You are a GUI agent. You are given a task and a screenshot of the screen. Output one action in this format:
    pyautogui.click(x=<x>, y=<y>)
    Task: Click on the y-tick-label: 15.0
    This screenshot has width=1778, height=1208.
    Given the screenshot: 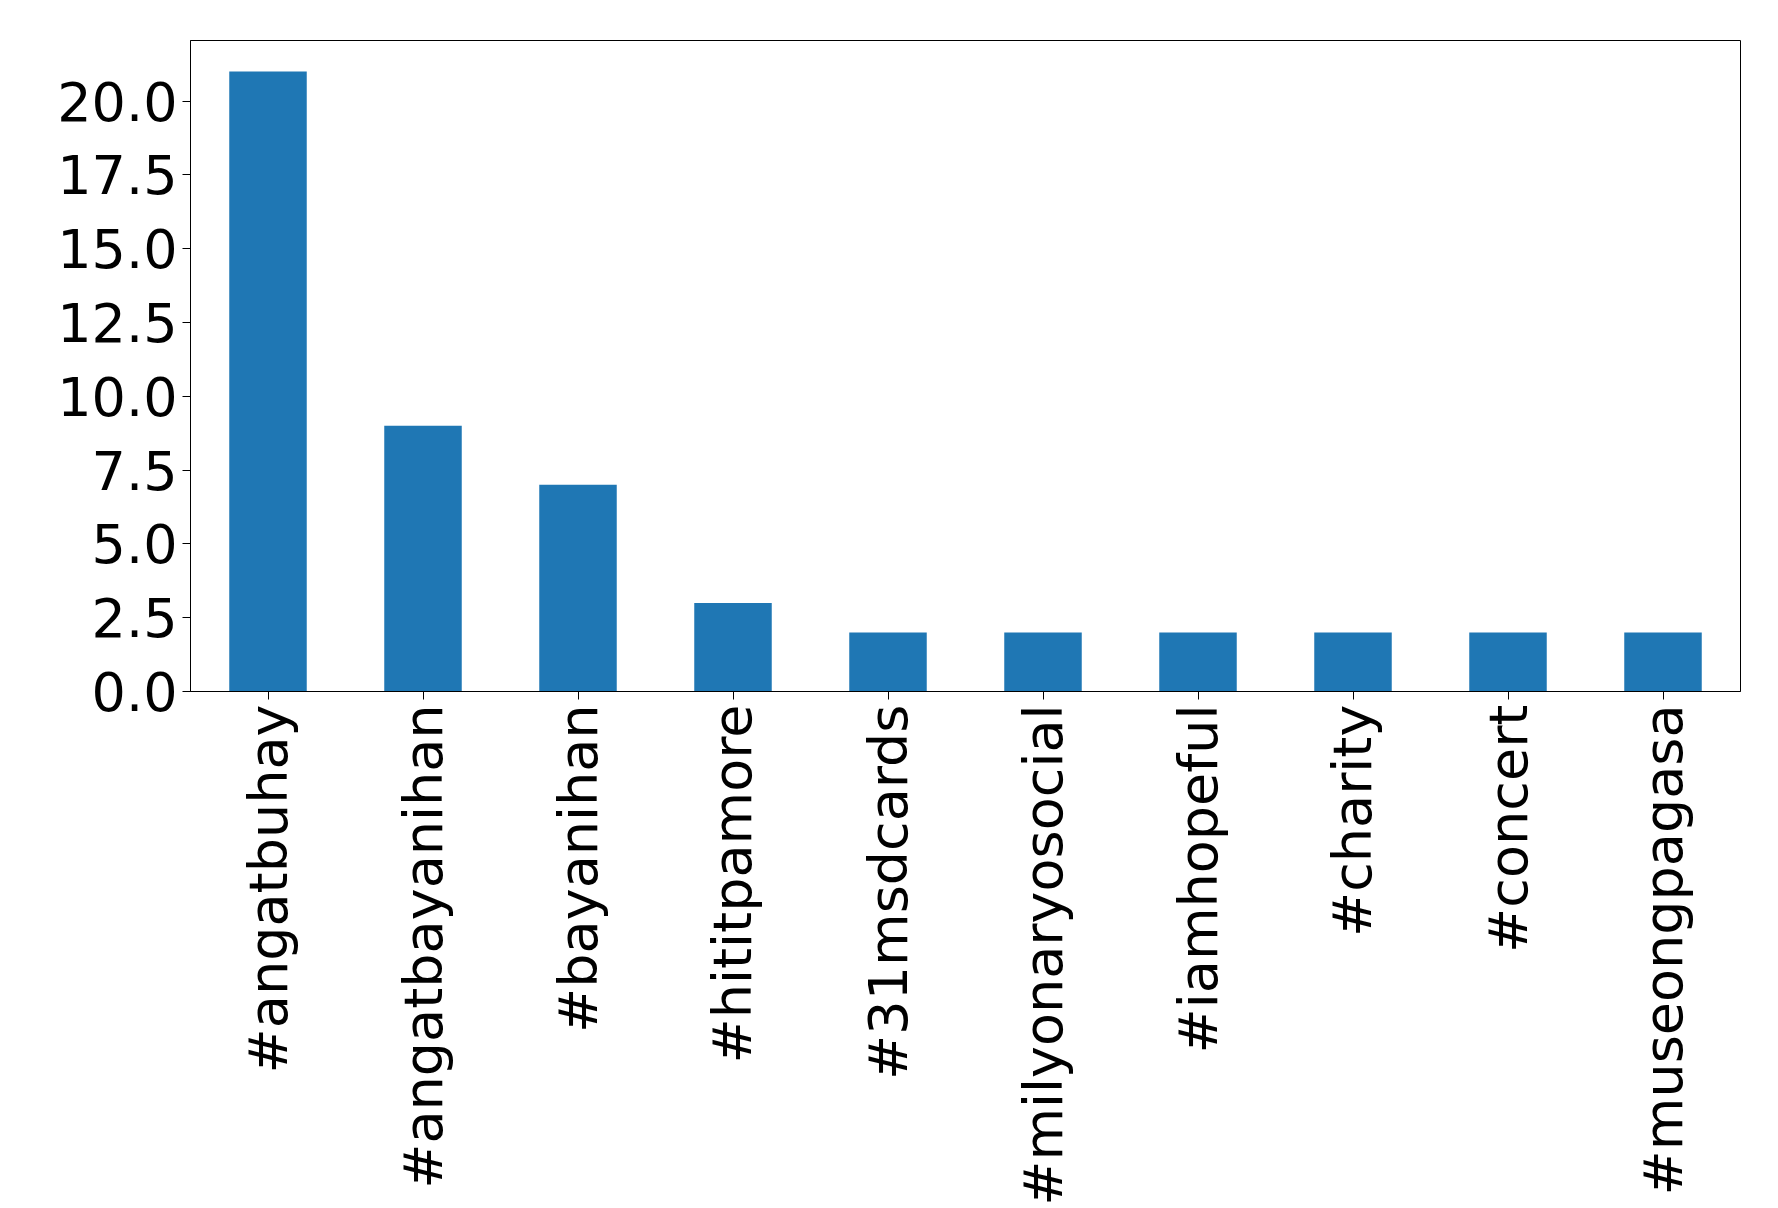 What is the action you would take?
    pyautogui.click(x=117, y=250)
    